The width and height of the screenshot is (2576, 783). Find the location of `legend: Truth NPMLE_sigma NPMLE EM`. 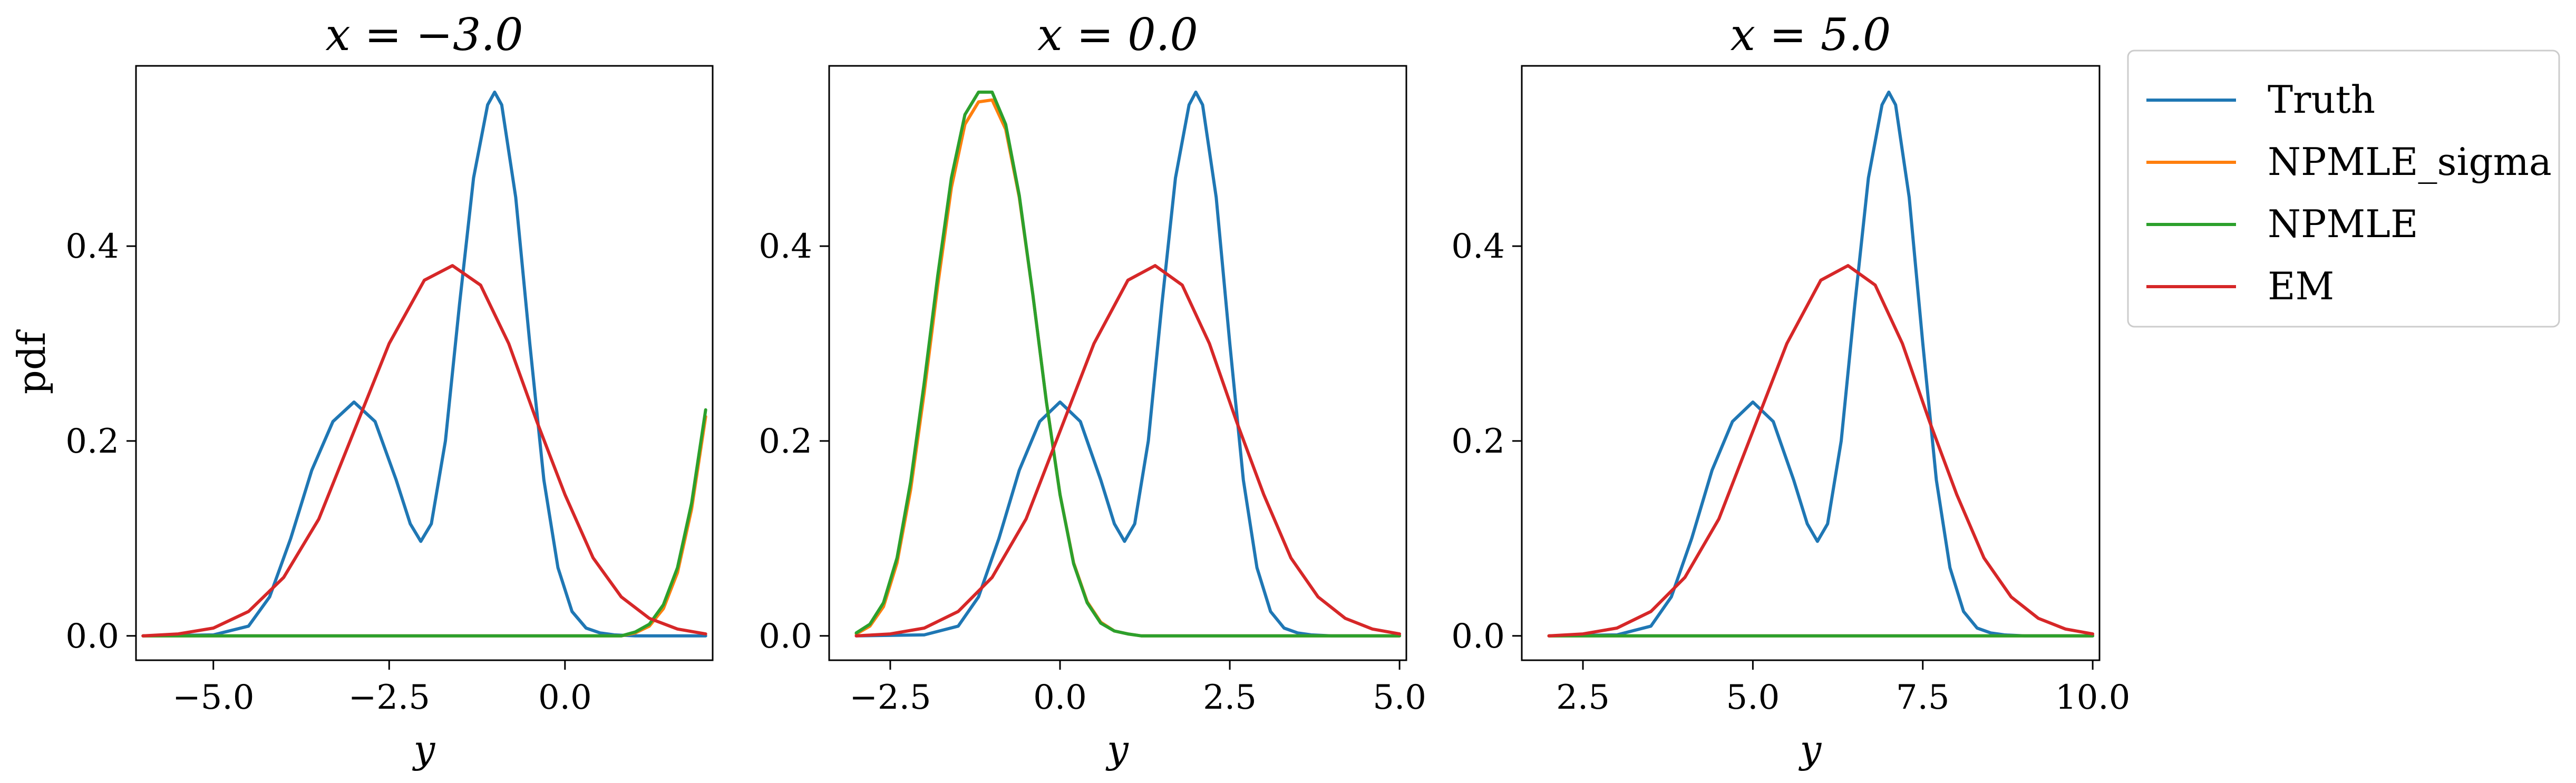

legend: Truth NPMLE_sigma NPMLE EM is located at coordinates (2343, 189).